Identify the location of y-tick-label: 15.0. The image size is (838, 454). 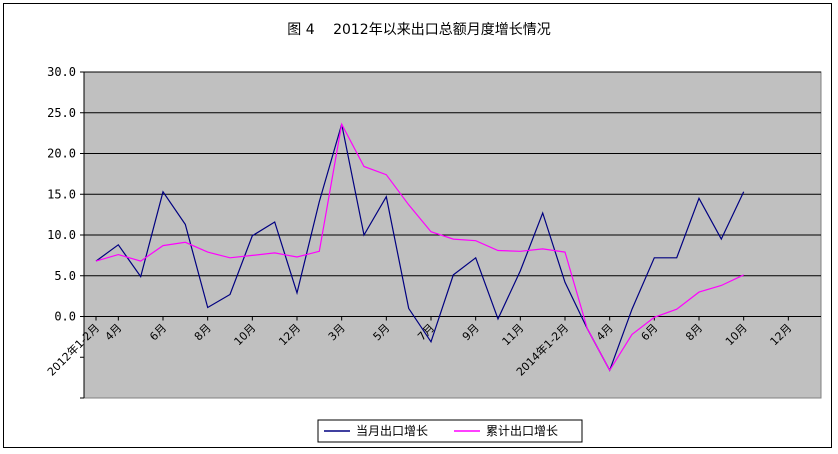
(61, 194).